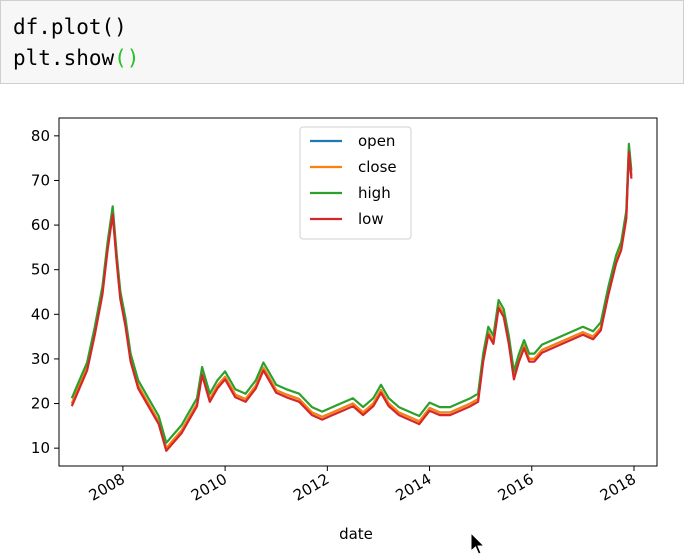 The image size is (686, 556). Describe the element at coordinates (127, 58) in the screenshot. I see `code-show-parens: ()` at that location.